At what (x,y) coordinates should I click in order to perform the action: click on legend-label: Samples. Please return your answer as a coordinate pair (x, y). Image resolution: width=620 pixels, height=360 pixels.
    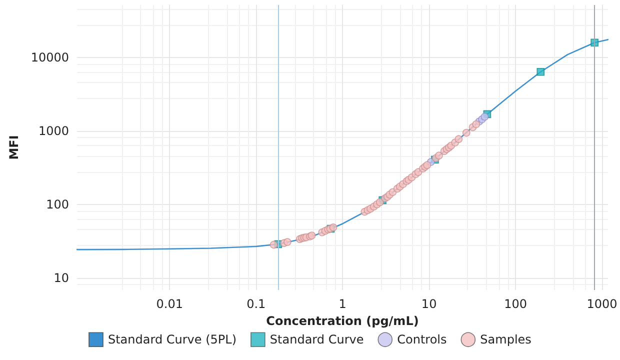
    Looking at the image, I should click on (506, 339).